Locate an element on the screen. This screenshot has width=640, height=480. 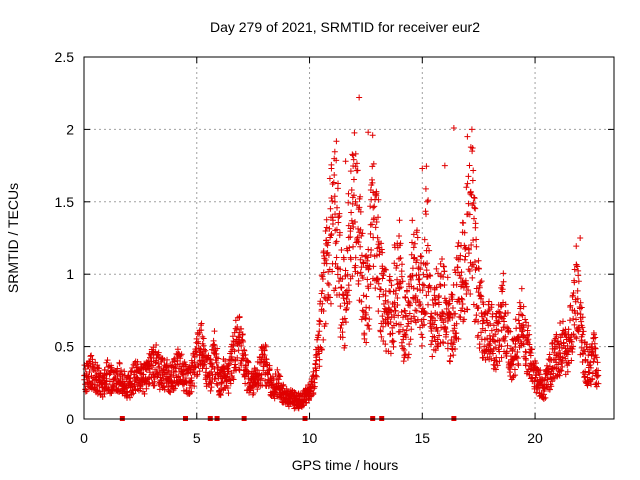
y-tick-label: 1.5 is located at coordinates (65, 202).